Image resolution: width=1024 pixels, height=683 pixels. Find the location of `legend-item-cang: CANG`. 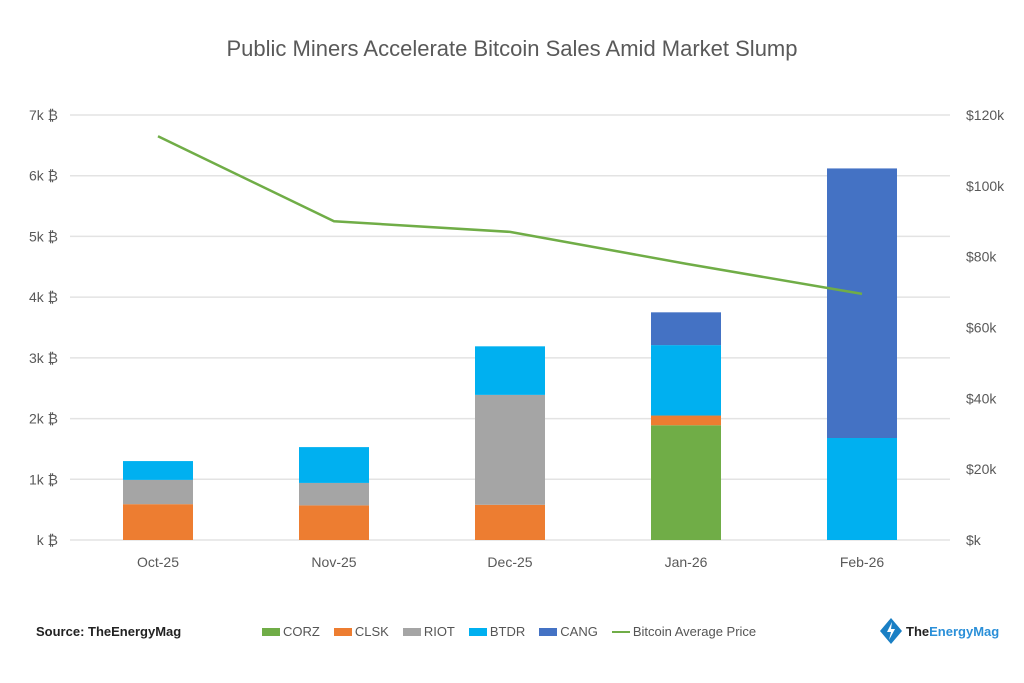

legend-item-cang: CANG is located at coordinates (568, 631).